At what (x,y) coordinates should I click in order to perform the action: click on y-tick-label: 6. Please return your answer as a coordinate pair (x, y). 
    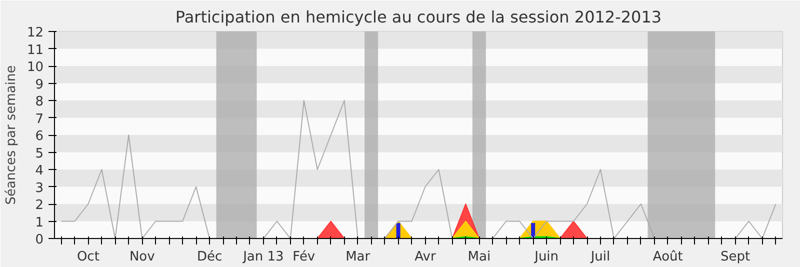
    Looking at the image, I should click on (39, 136).